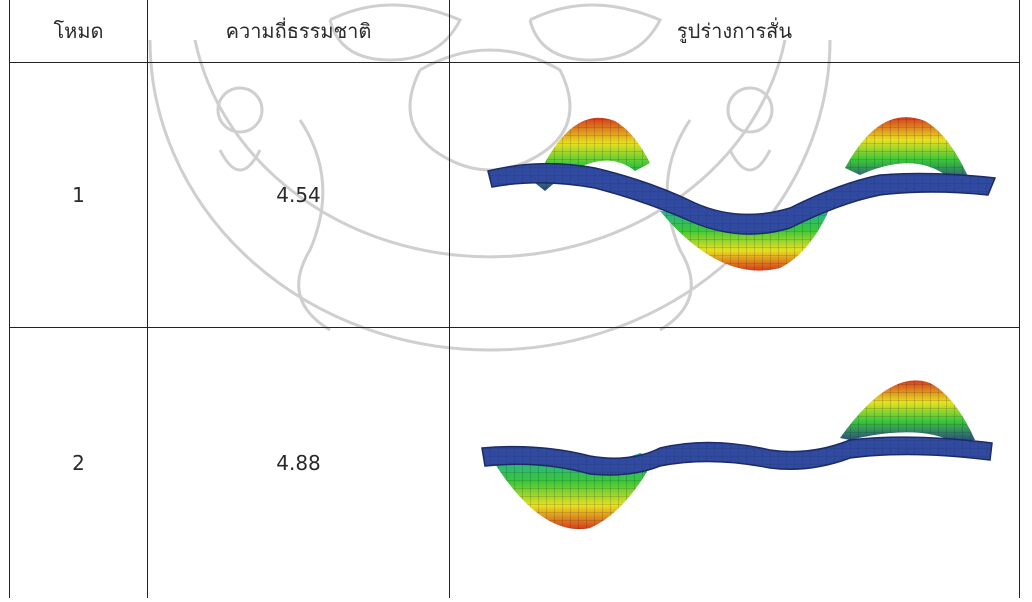 This screenshot has width=1032, height=602. What do you see at coordinates (298, 31) in the screenshot?
I see `header-natural-frequency: ความถี่ธรรมชาติ` at bounding box center [298, 31].